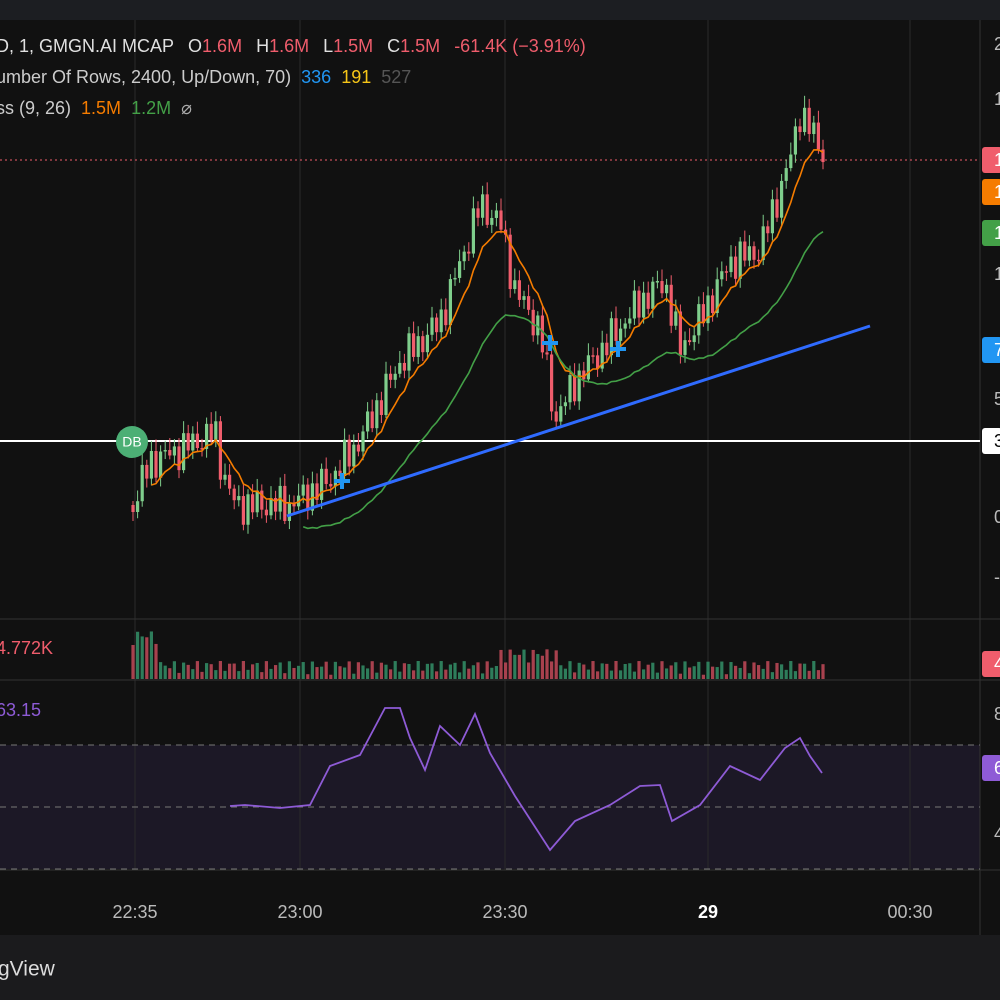  What do you see at coordinates (997, 274) in the screenshot?
I see `price-label: 1` at bounding box center [997, 274].